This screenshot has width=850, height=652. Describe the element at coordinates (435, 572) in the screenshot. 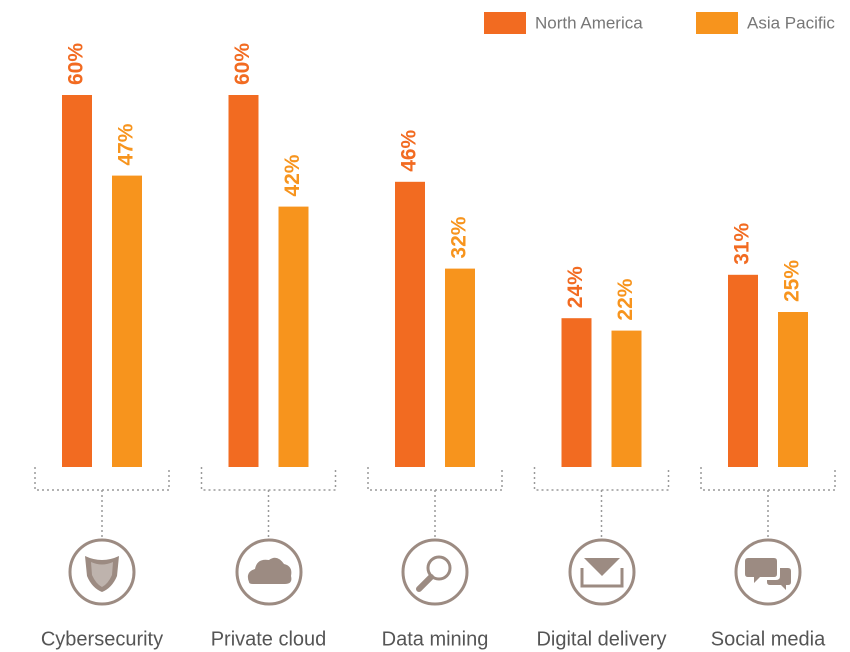

I see `icon-magnifier` at that location.